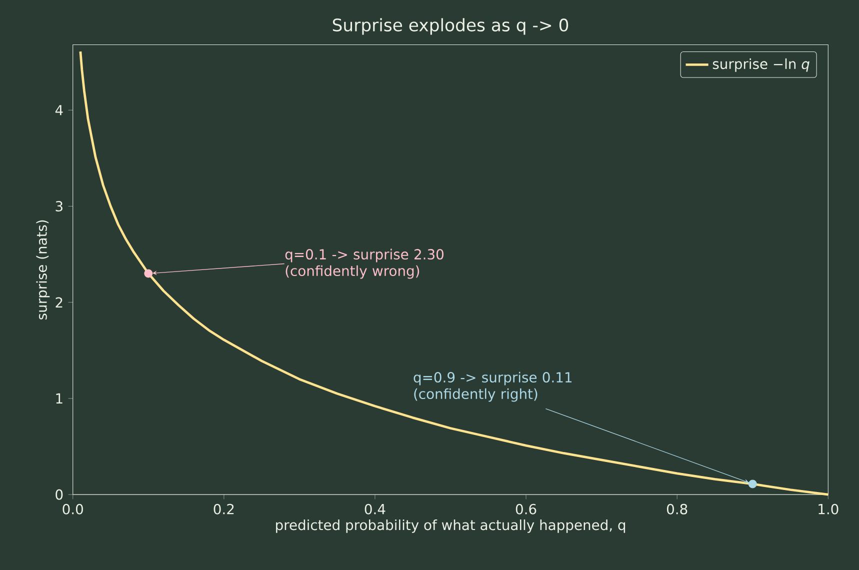 Image resolution: width=859 pixels, height=570 pixels. I want to click on y-tick-label: 2, so click(59, 302).